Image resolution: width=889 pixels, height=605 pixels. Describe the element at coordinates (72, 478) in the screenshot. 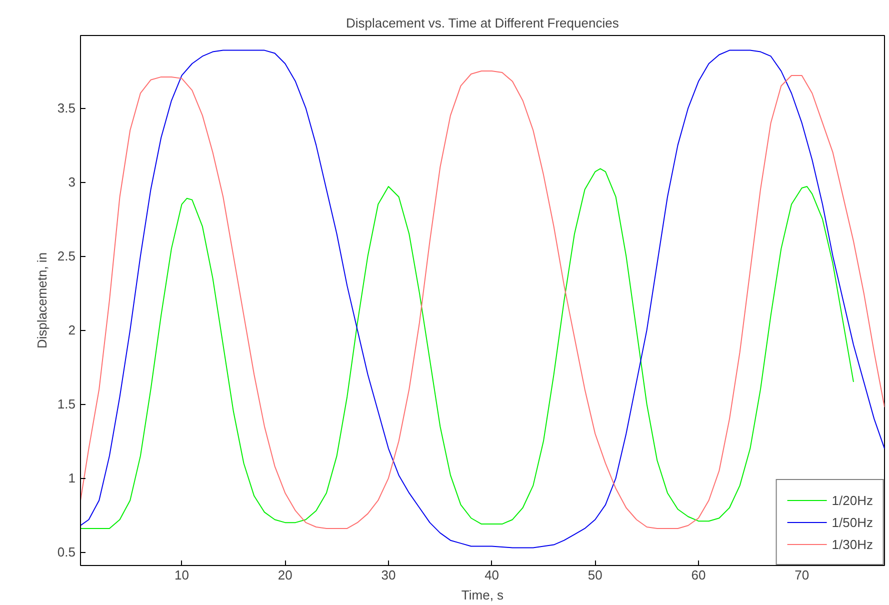

I see `y-tick-label: 1` at that location.